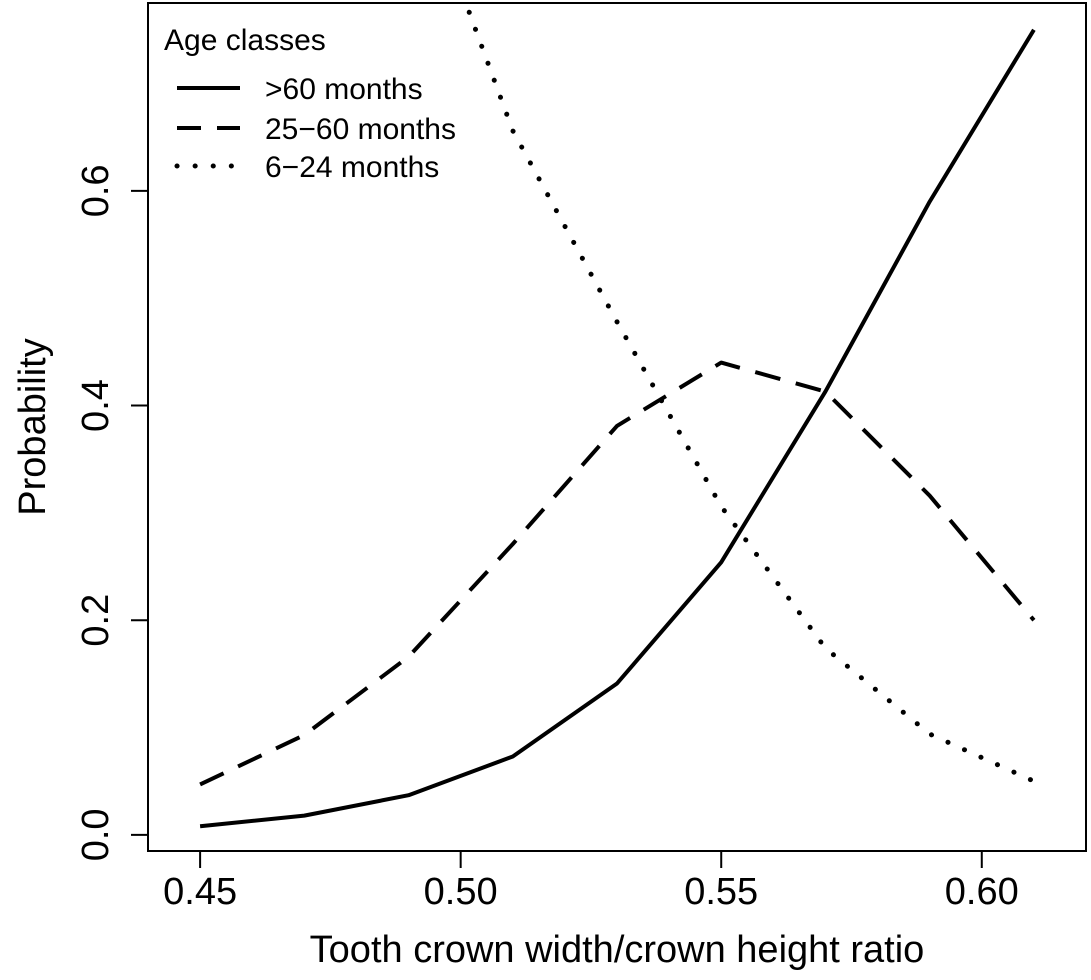 The height and width of the screenshot is (980, 1091). I want to click on y-tick-label: 0.6, so click(96, 190).